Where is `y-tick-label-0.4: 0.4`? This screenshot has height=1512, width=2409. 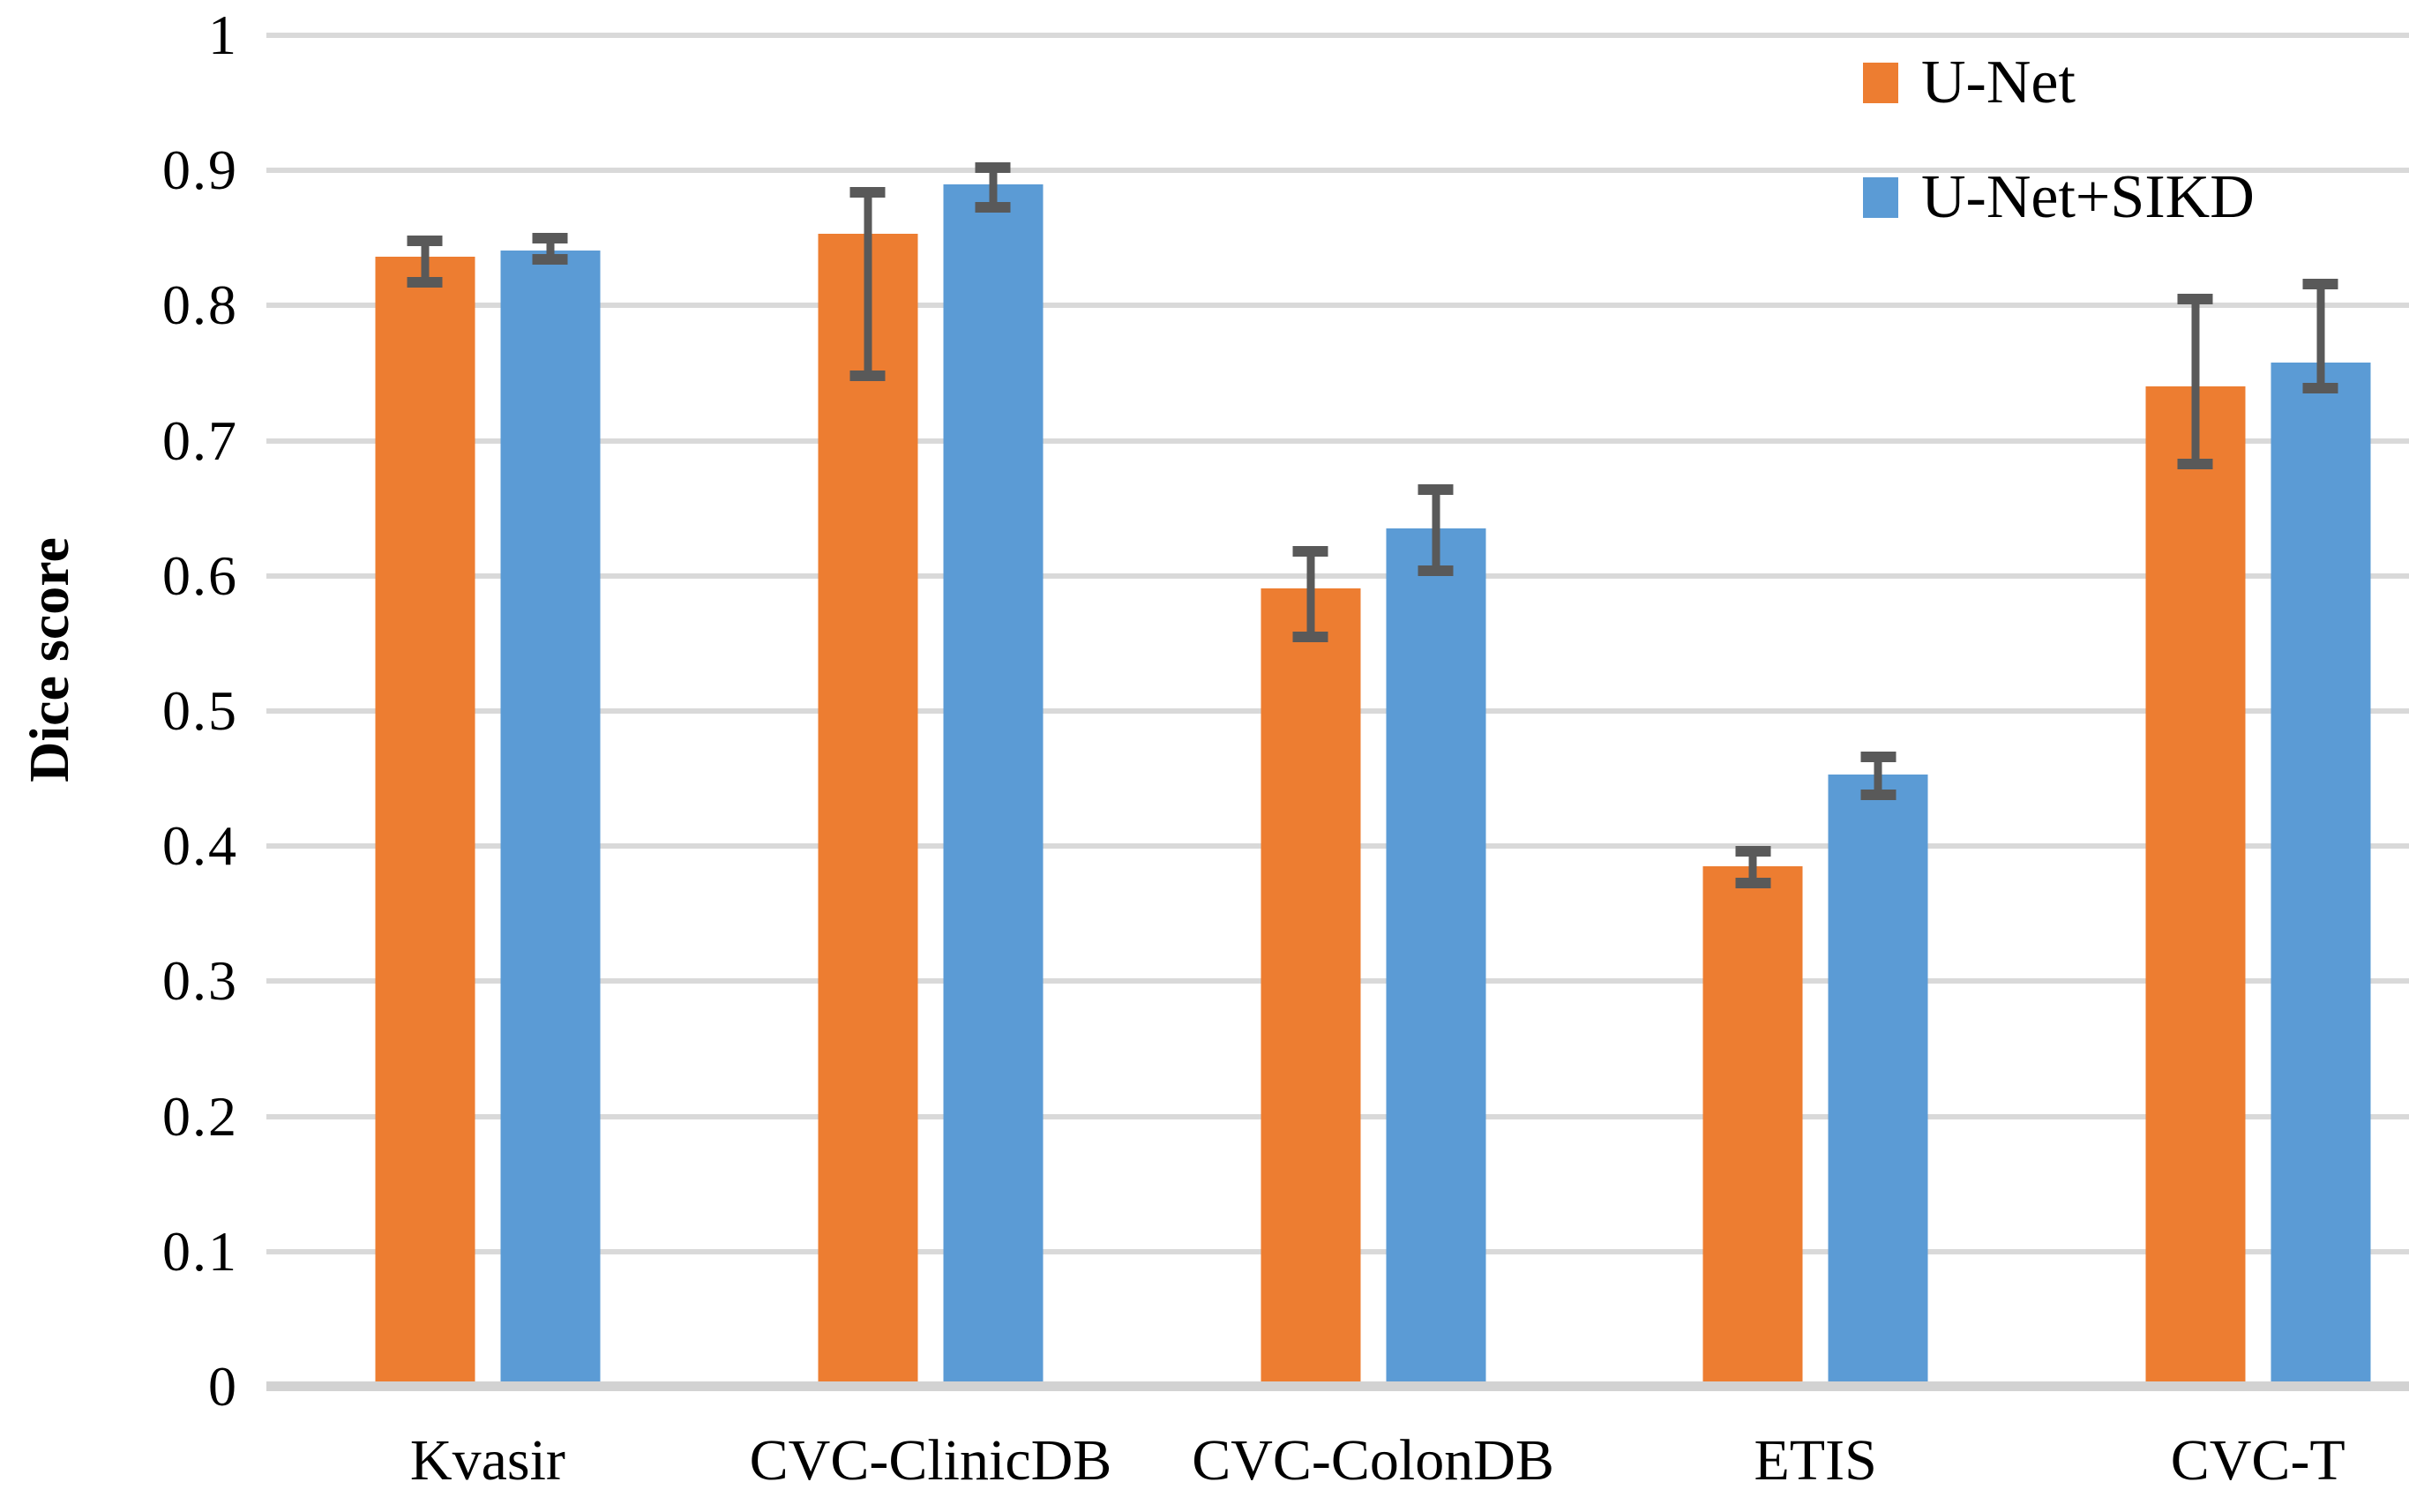 y-tick-label-0.4: 0.4 is located at coordinates (200, 846).